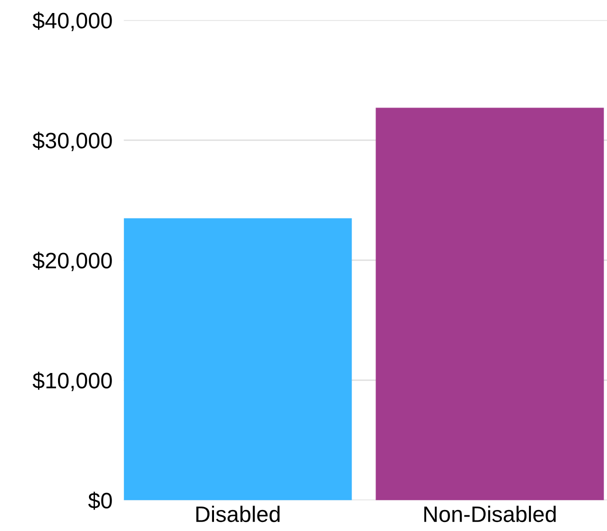  Describe the element at coordinates (72, 262) in the screenshot. I see `y-tick-label: $20,000` at that location.